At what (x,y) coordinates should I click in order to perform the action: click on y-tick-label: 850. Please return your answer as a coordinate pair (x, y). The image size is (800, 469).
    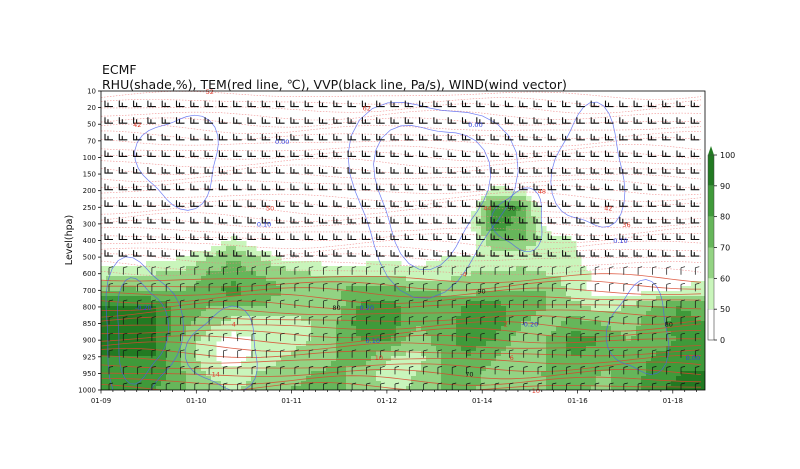
    Looking at the image, I should click on (89, 324).